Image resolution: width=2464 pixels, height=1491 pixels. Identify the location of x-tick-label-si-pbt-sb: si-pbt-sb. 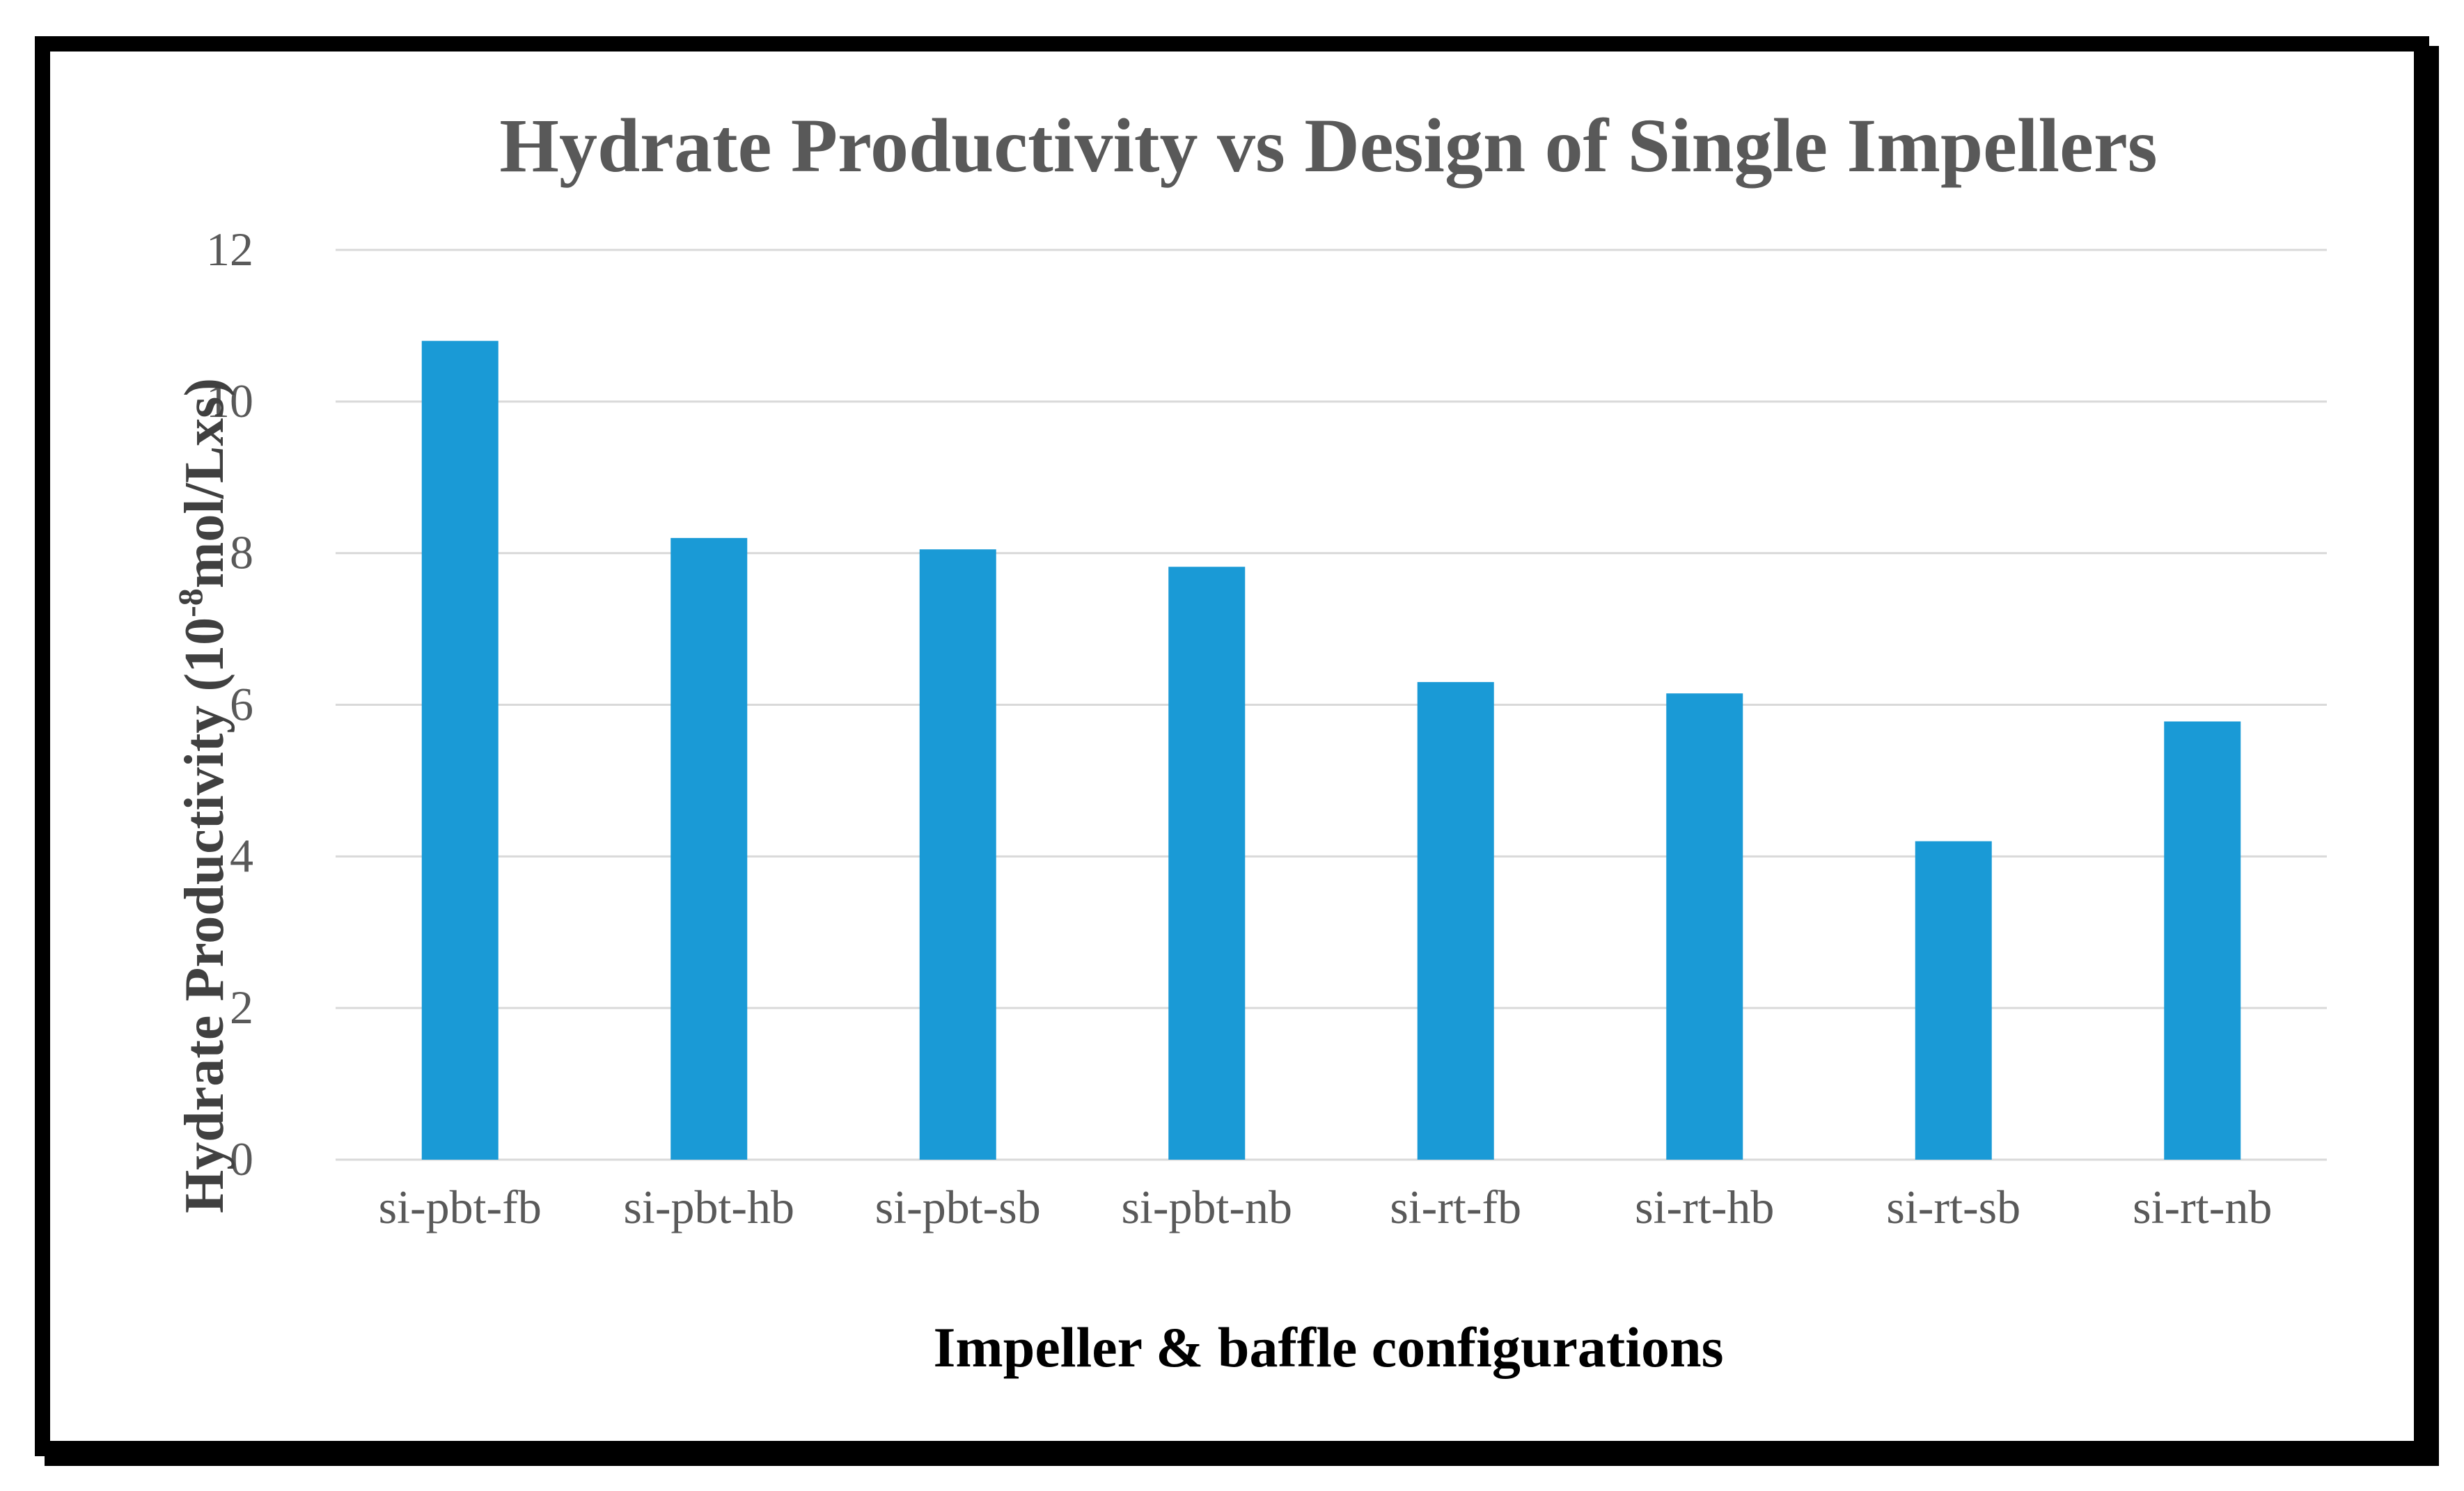
(958, 1207).